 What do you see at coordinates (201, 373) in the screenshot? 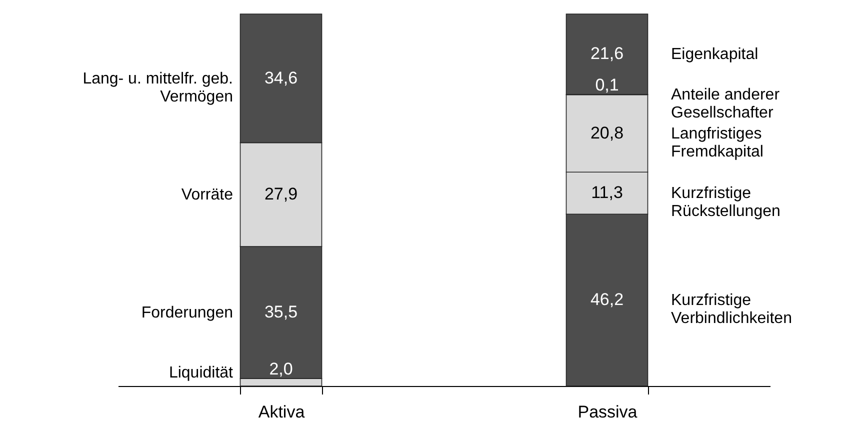
I see `series-label: Liquidität` at bounding box center [201, 373].